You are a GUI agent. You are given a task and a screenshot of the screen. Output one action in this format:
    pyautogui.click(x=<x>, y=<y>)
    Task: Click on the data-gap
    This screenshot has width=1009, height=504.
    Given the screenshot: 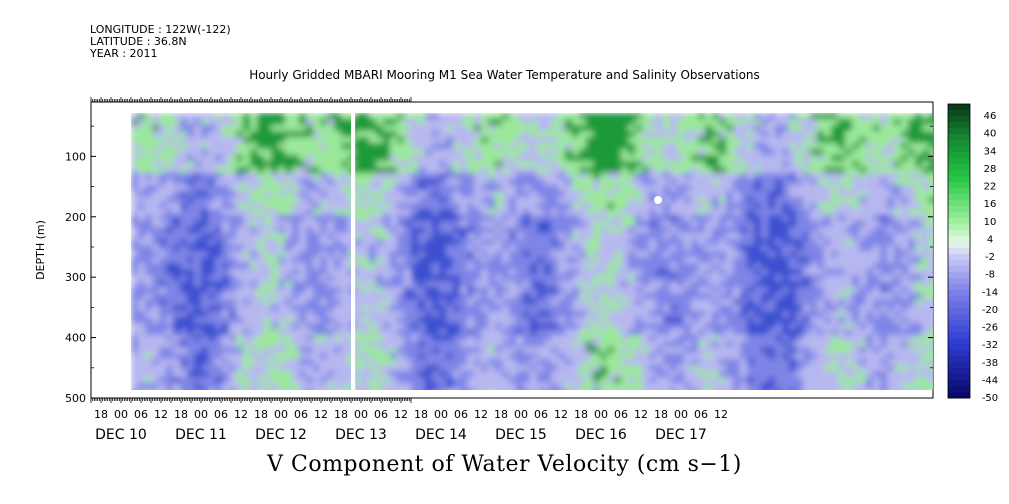 What is the action you would take?
    pyautogui.click(x=353, y=252)
    